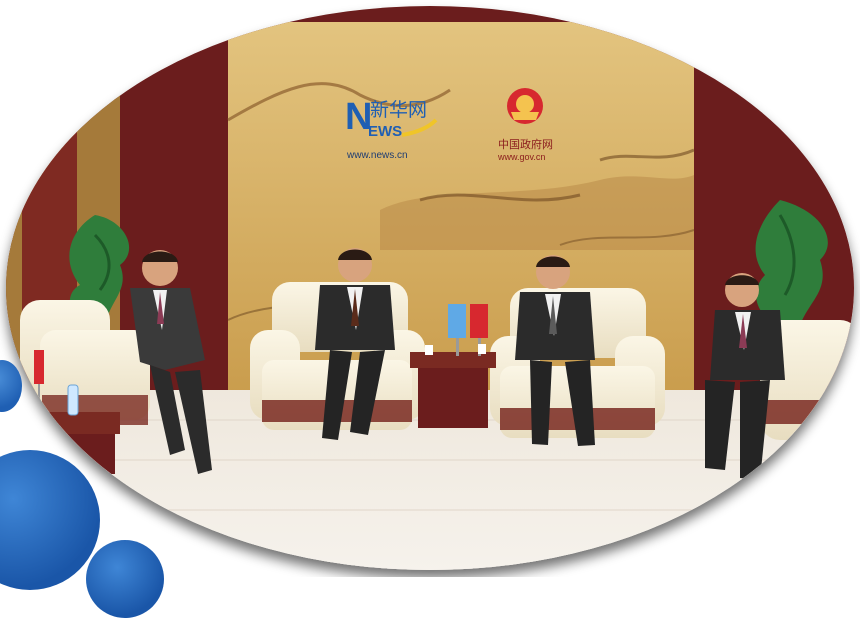  Describe the element at coordinates (791, 263) in the screenshot. I see `plant-right` at that location.